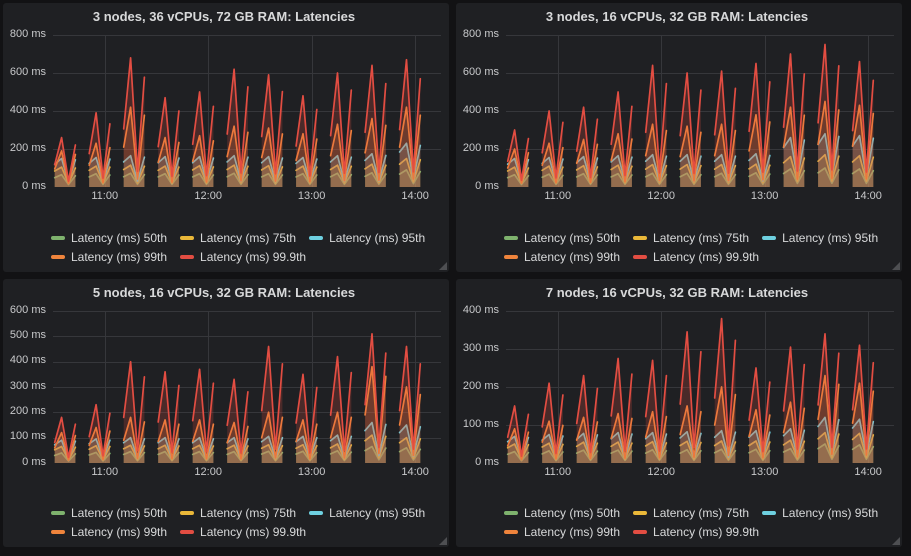 This screenshot has width=911, height=556. Describe the element at coordinates (224, 16) in the screenshot. I see `panel-title: 3 nodes, 36 vCPUs, 72 GB RAM: Latencies` at that location.